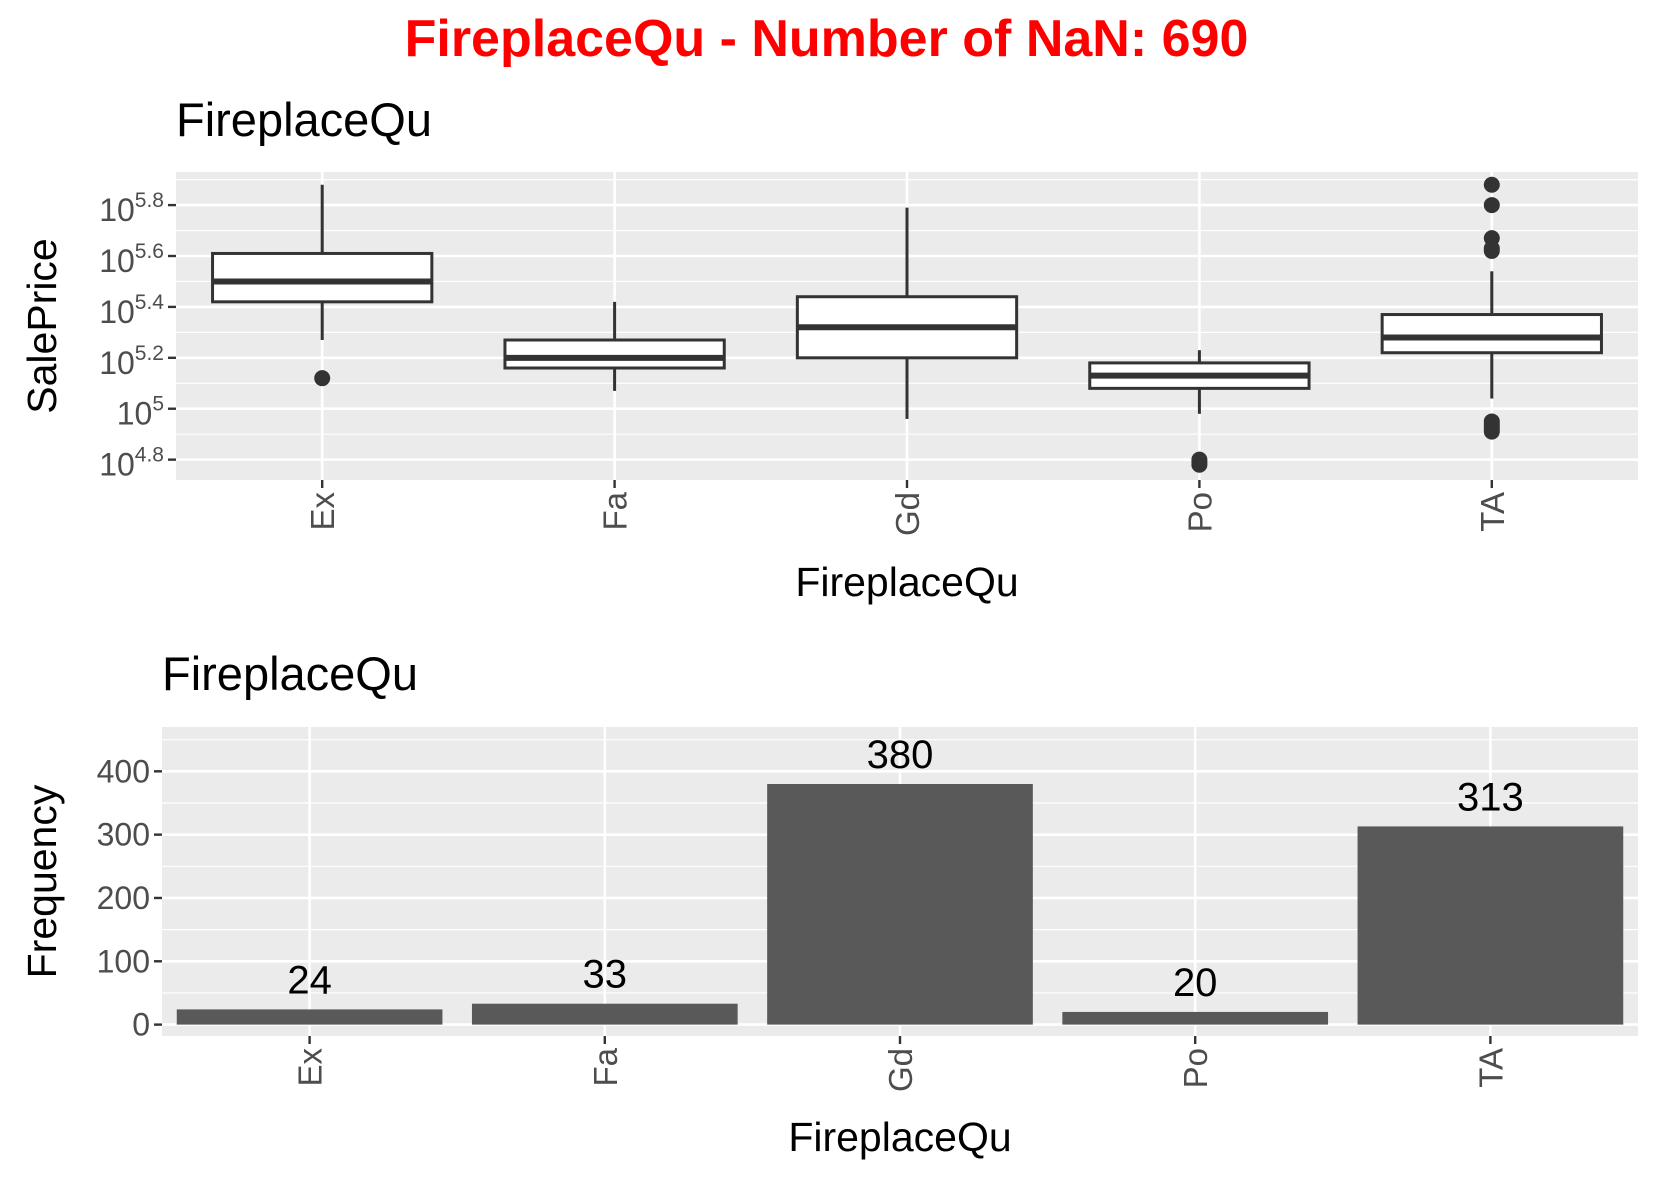 The width and height of the screenshot is (1653, 1181). Describe the element at coordinates (1195, 1068) in the screenshot. I see `bar-x-tick-label: Po` at that location.